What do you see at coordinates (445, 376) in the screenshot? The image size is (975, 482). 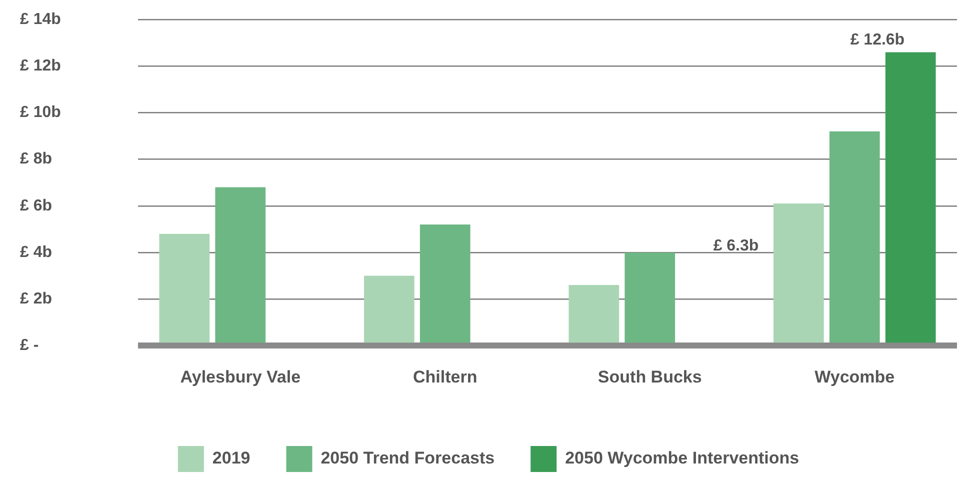 I see `x-tick-label: Chiltern` at bounding box center [445, 376].